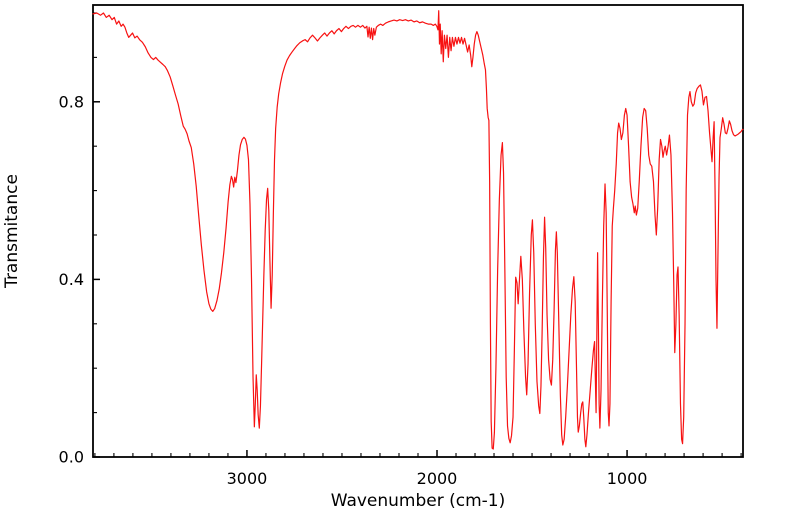 This screenshot has width=799, height=520. What do you see at coordinates (437, 478) in the screenshot?
I see `x-tick-label: 2000` at bounding box center [437, 478].